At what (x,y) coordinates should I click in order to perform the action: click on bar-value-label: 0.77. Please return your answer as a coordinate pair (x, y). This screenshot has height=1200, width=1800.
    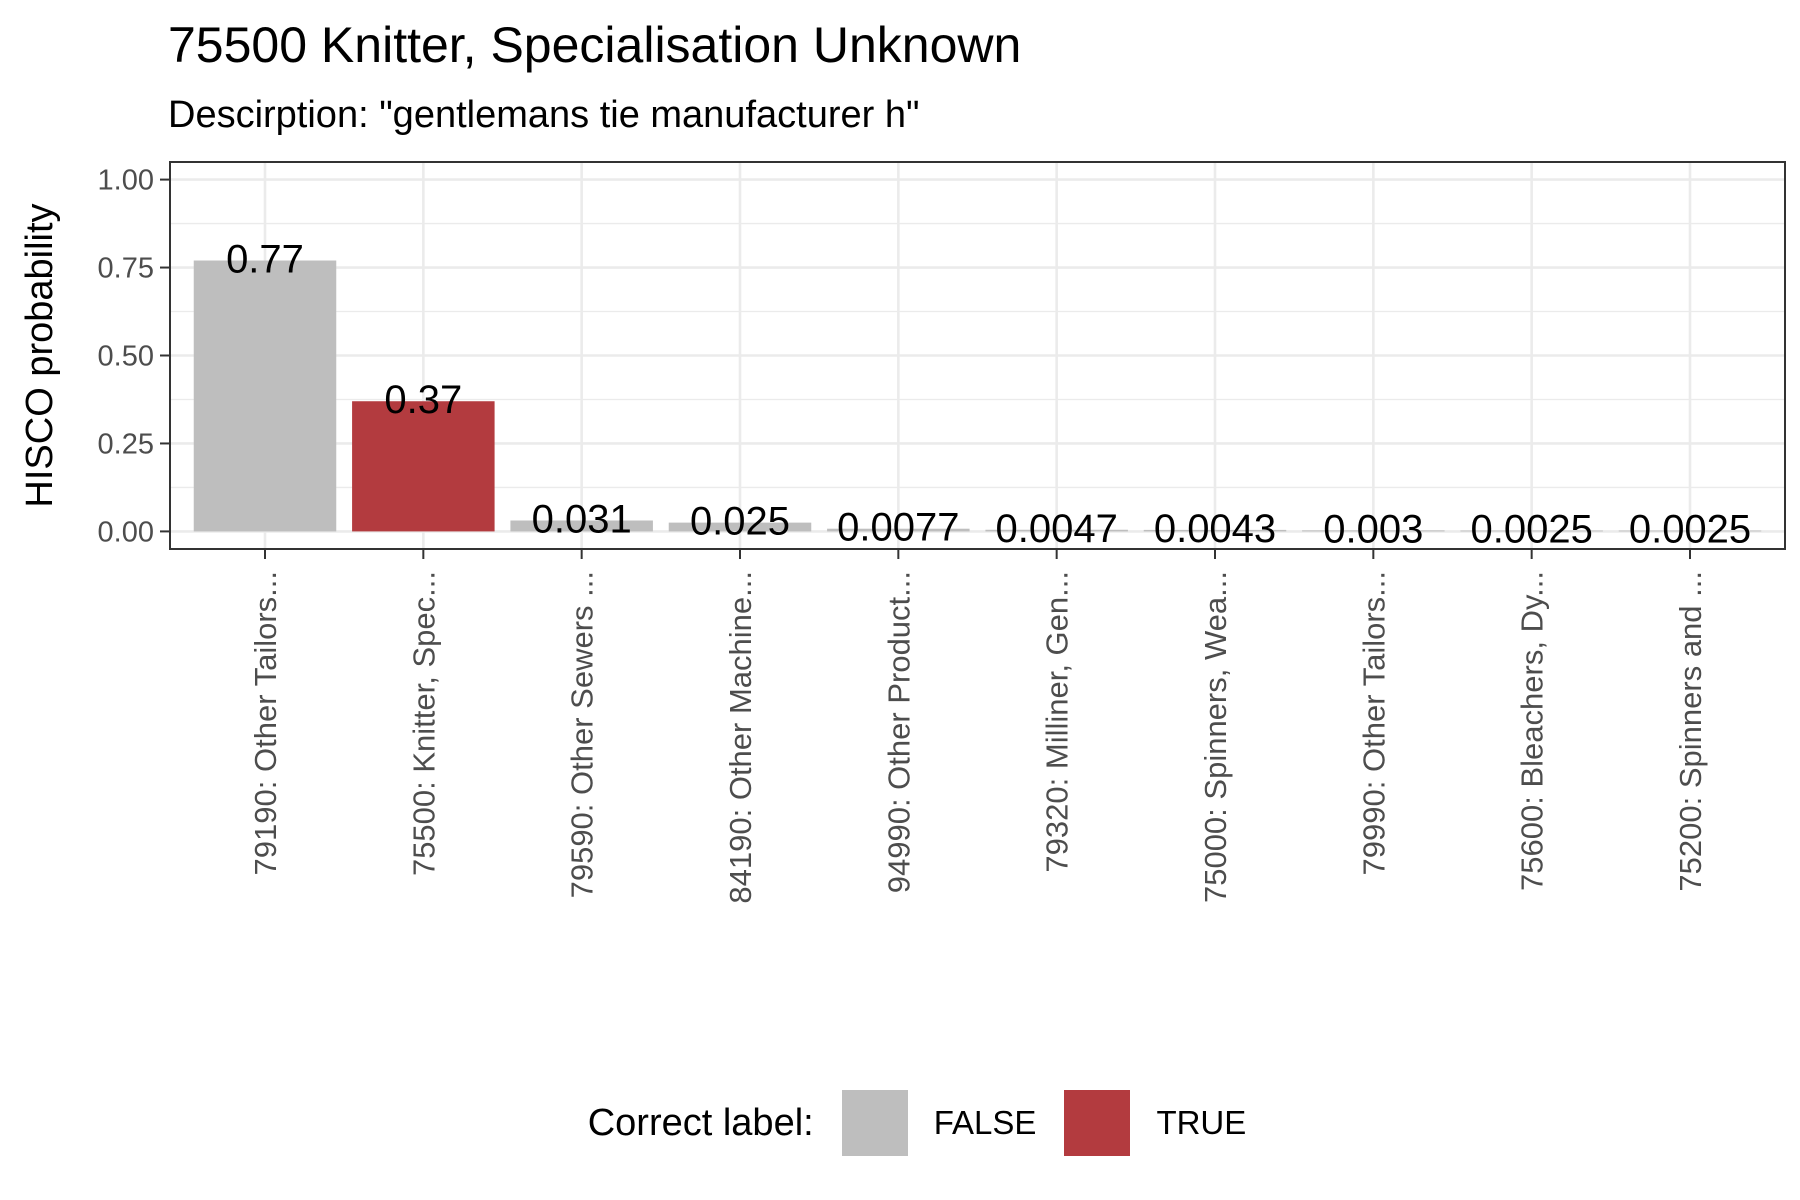
    Looking at the image, I should click on (265, 260).